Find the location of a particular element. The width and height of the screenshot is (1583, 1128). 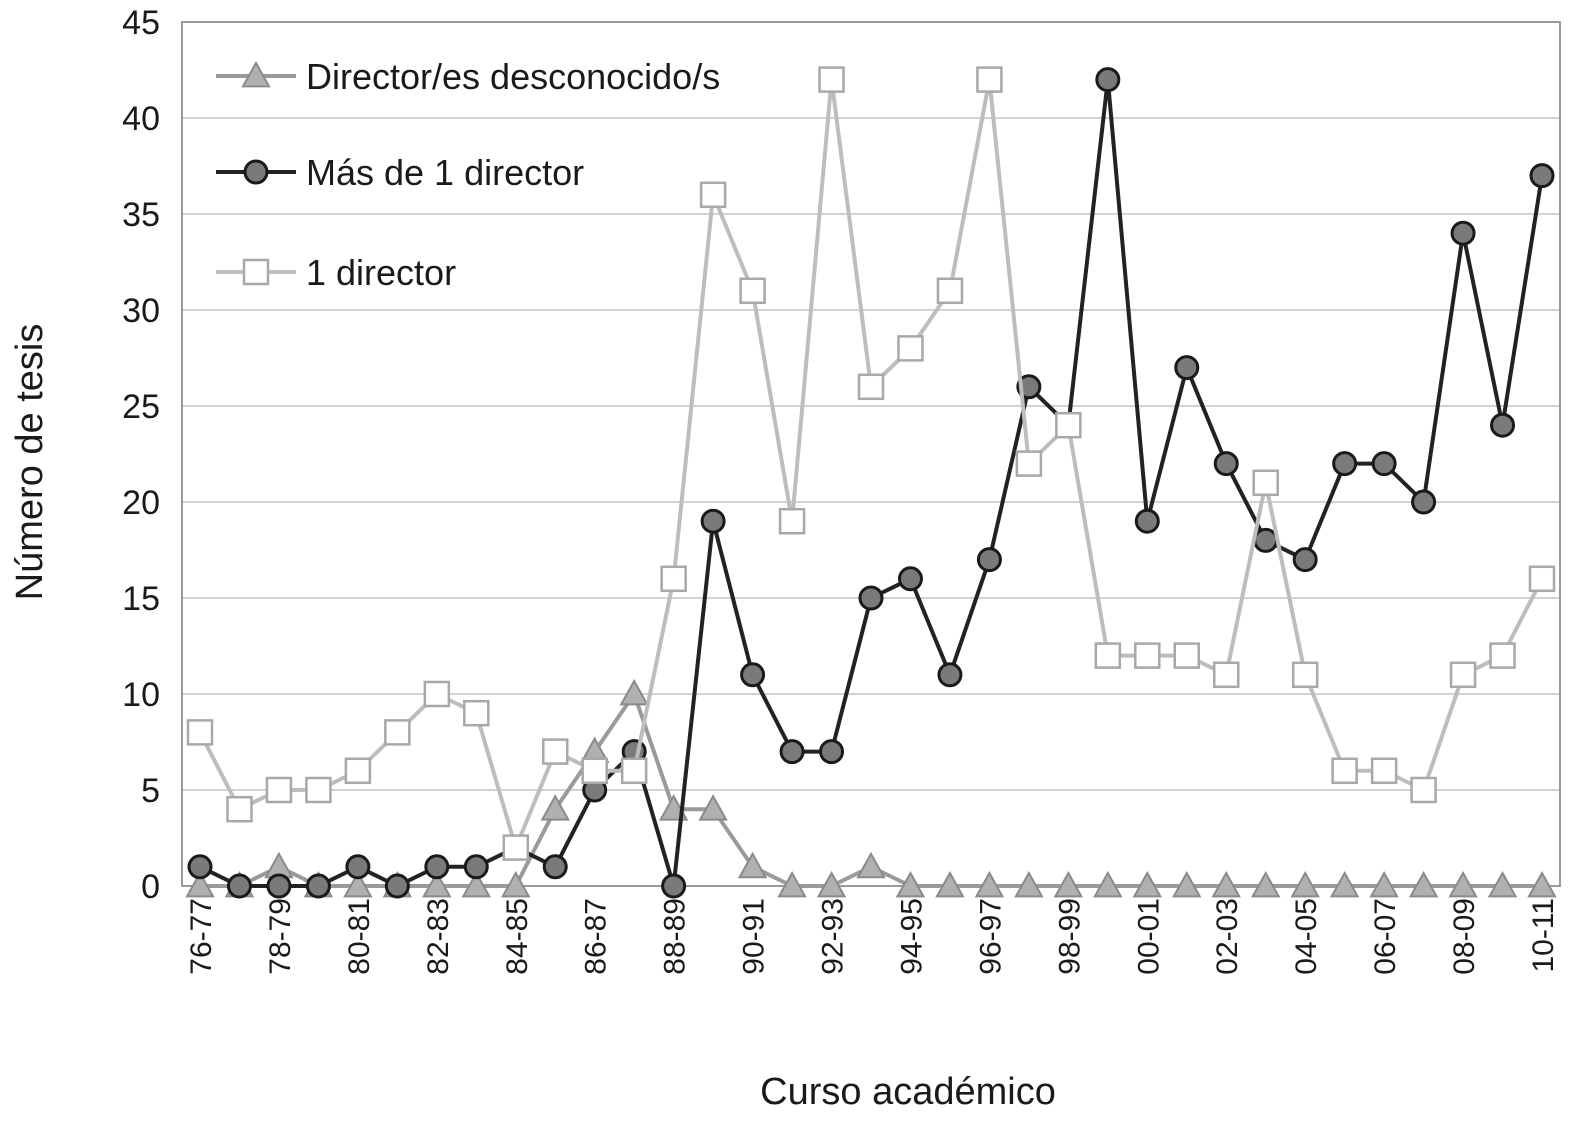

x-tick-label-84-85: 84-85 is located at coordinates (517, 936).